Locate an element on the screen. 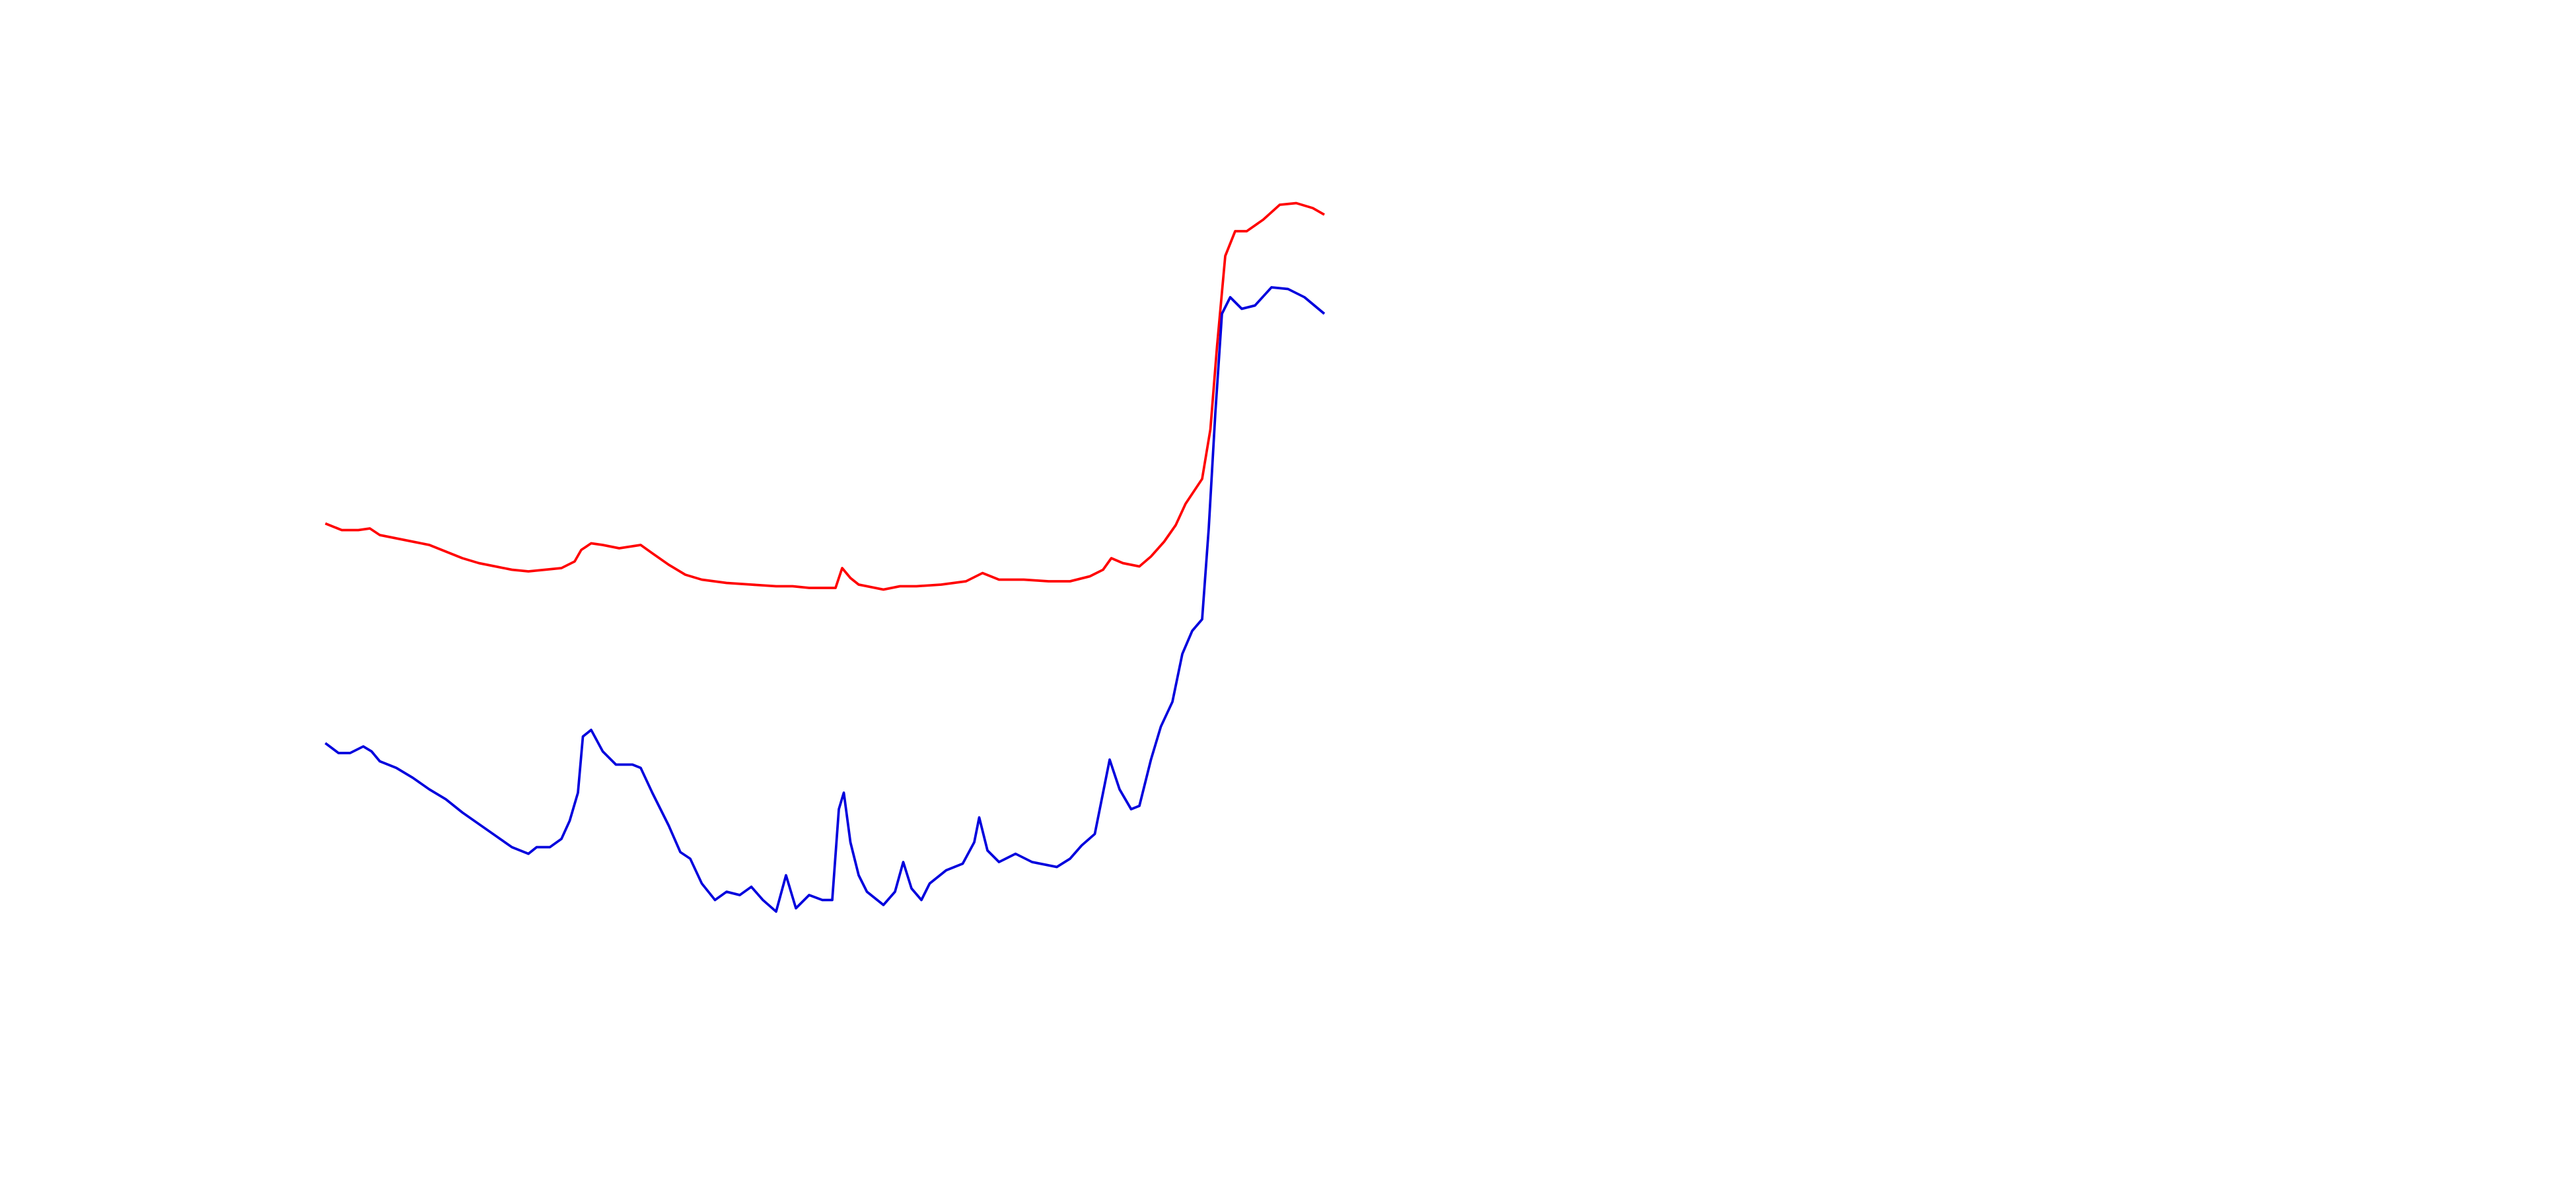 The width and height of the screenshot is (2576, 1189). line is located at coordinates (825, 396).